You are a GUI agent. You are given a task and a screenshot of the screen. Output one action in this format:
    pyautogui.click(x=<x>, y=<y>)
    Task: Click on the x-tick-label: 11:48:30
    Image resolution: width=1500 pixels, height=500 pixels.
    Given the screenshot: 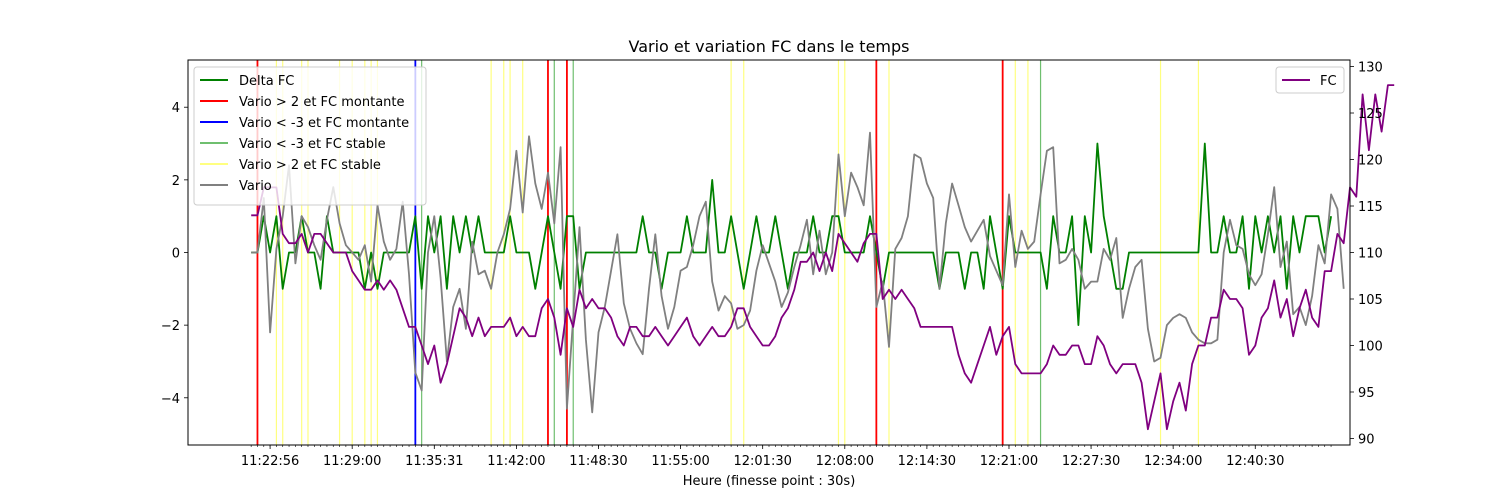 What is the action you would take?
    pyautogui.click(x=598, y=461)
    